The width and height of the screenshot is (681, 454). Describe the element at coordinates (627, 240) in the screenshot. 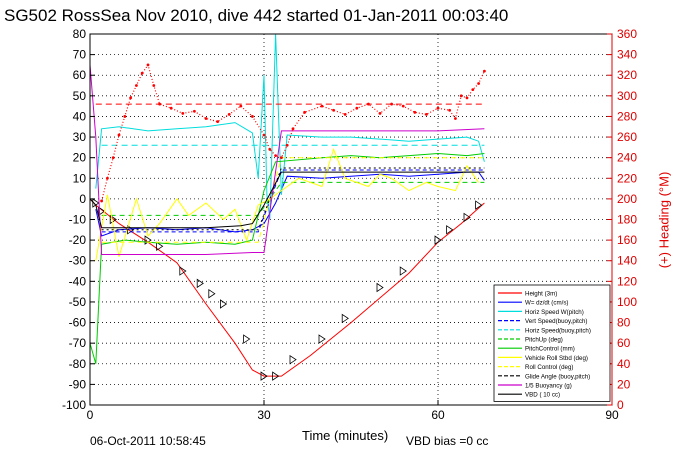

I see `y2-tick-label: 160` at that location.